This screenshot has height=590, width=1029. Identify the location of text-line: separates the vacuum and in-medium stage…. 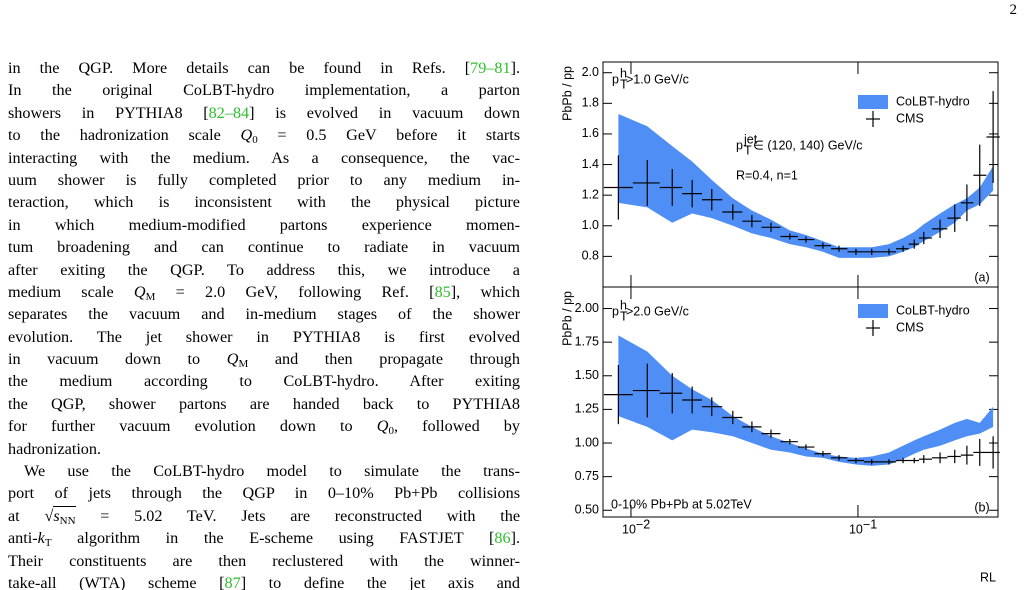
(264, 314).